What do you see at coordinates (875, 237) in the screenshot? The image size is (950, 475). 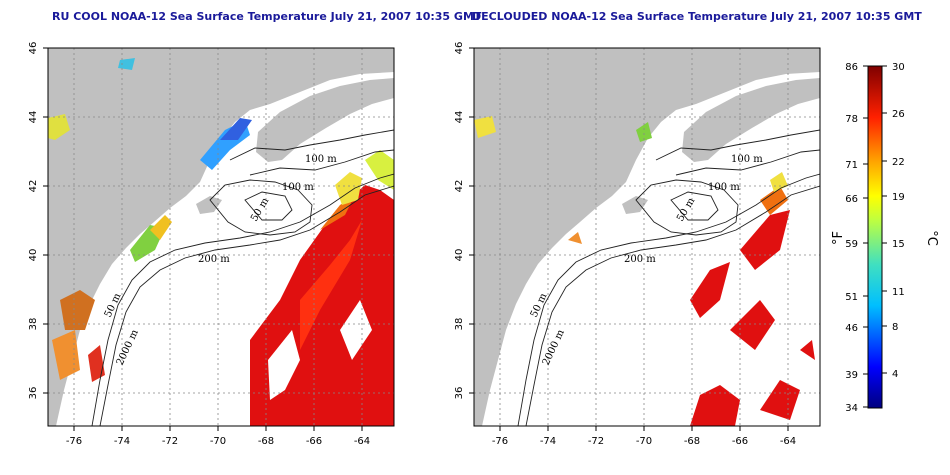 I see `colorbar-gradient` at bounding box center [875, 237].